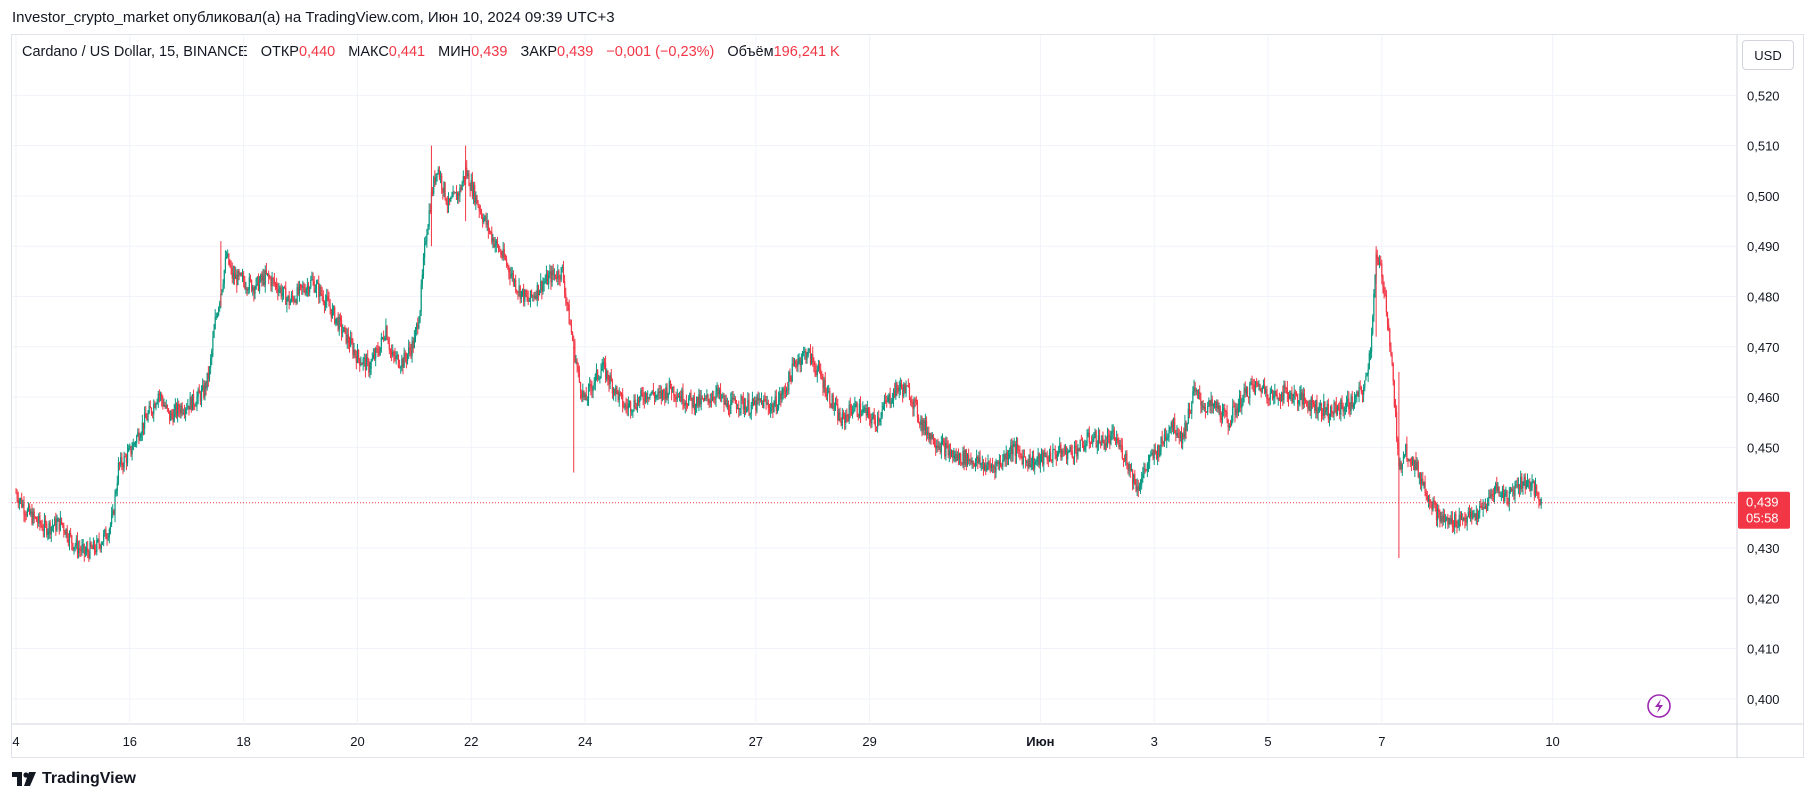 This screenshot has width=1815, height=802. Describe the element at coordinates (1768, 55) in the screenshot. I see `currency-button: USD` at that location.